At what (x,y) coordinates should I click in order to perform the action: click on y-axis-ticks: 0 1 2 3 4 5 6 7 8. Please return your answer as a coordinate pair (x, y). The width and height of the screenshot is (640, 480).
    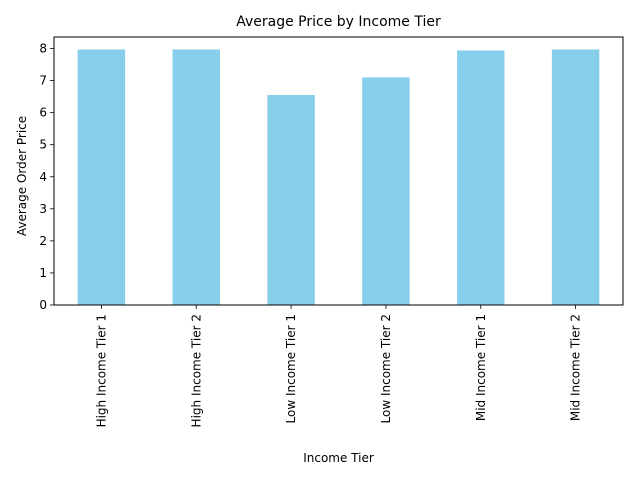
    Looking at the image, I should click on (46, 177).